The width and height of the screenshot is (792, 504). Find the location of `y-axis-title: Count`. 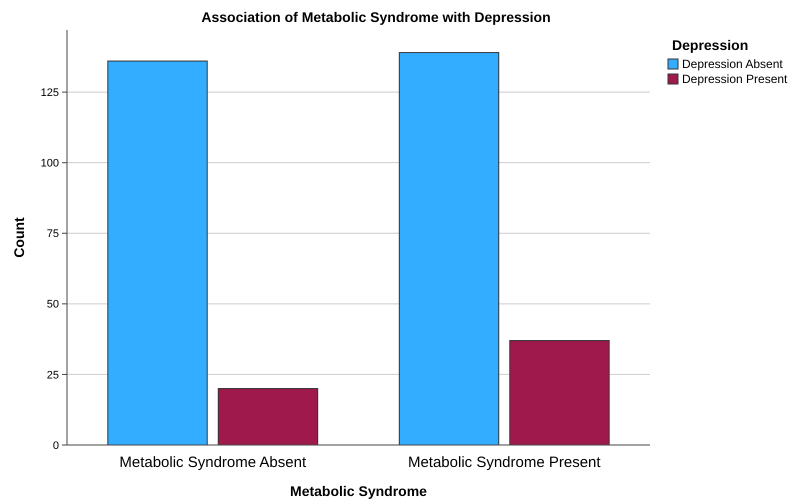

y-axis-title: Count is located at coordinates (19, 237).